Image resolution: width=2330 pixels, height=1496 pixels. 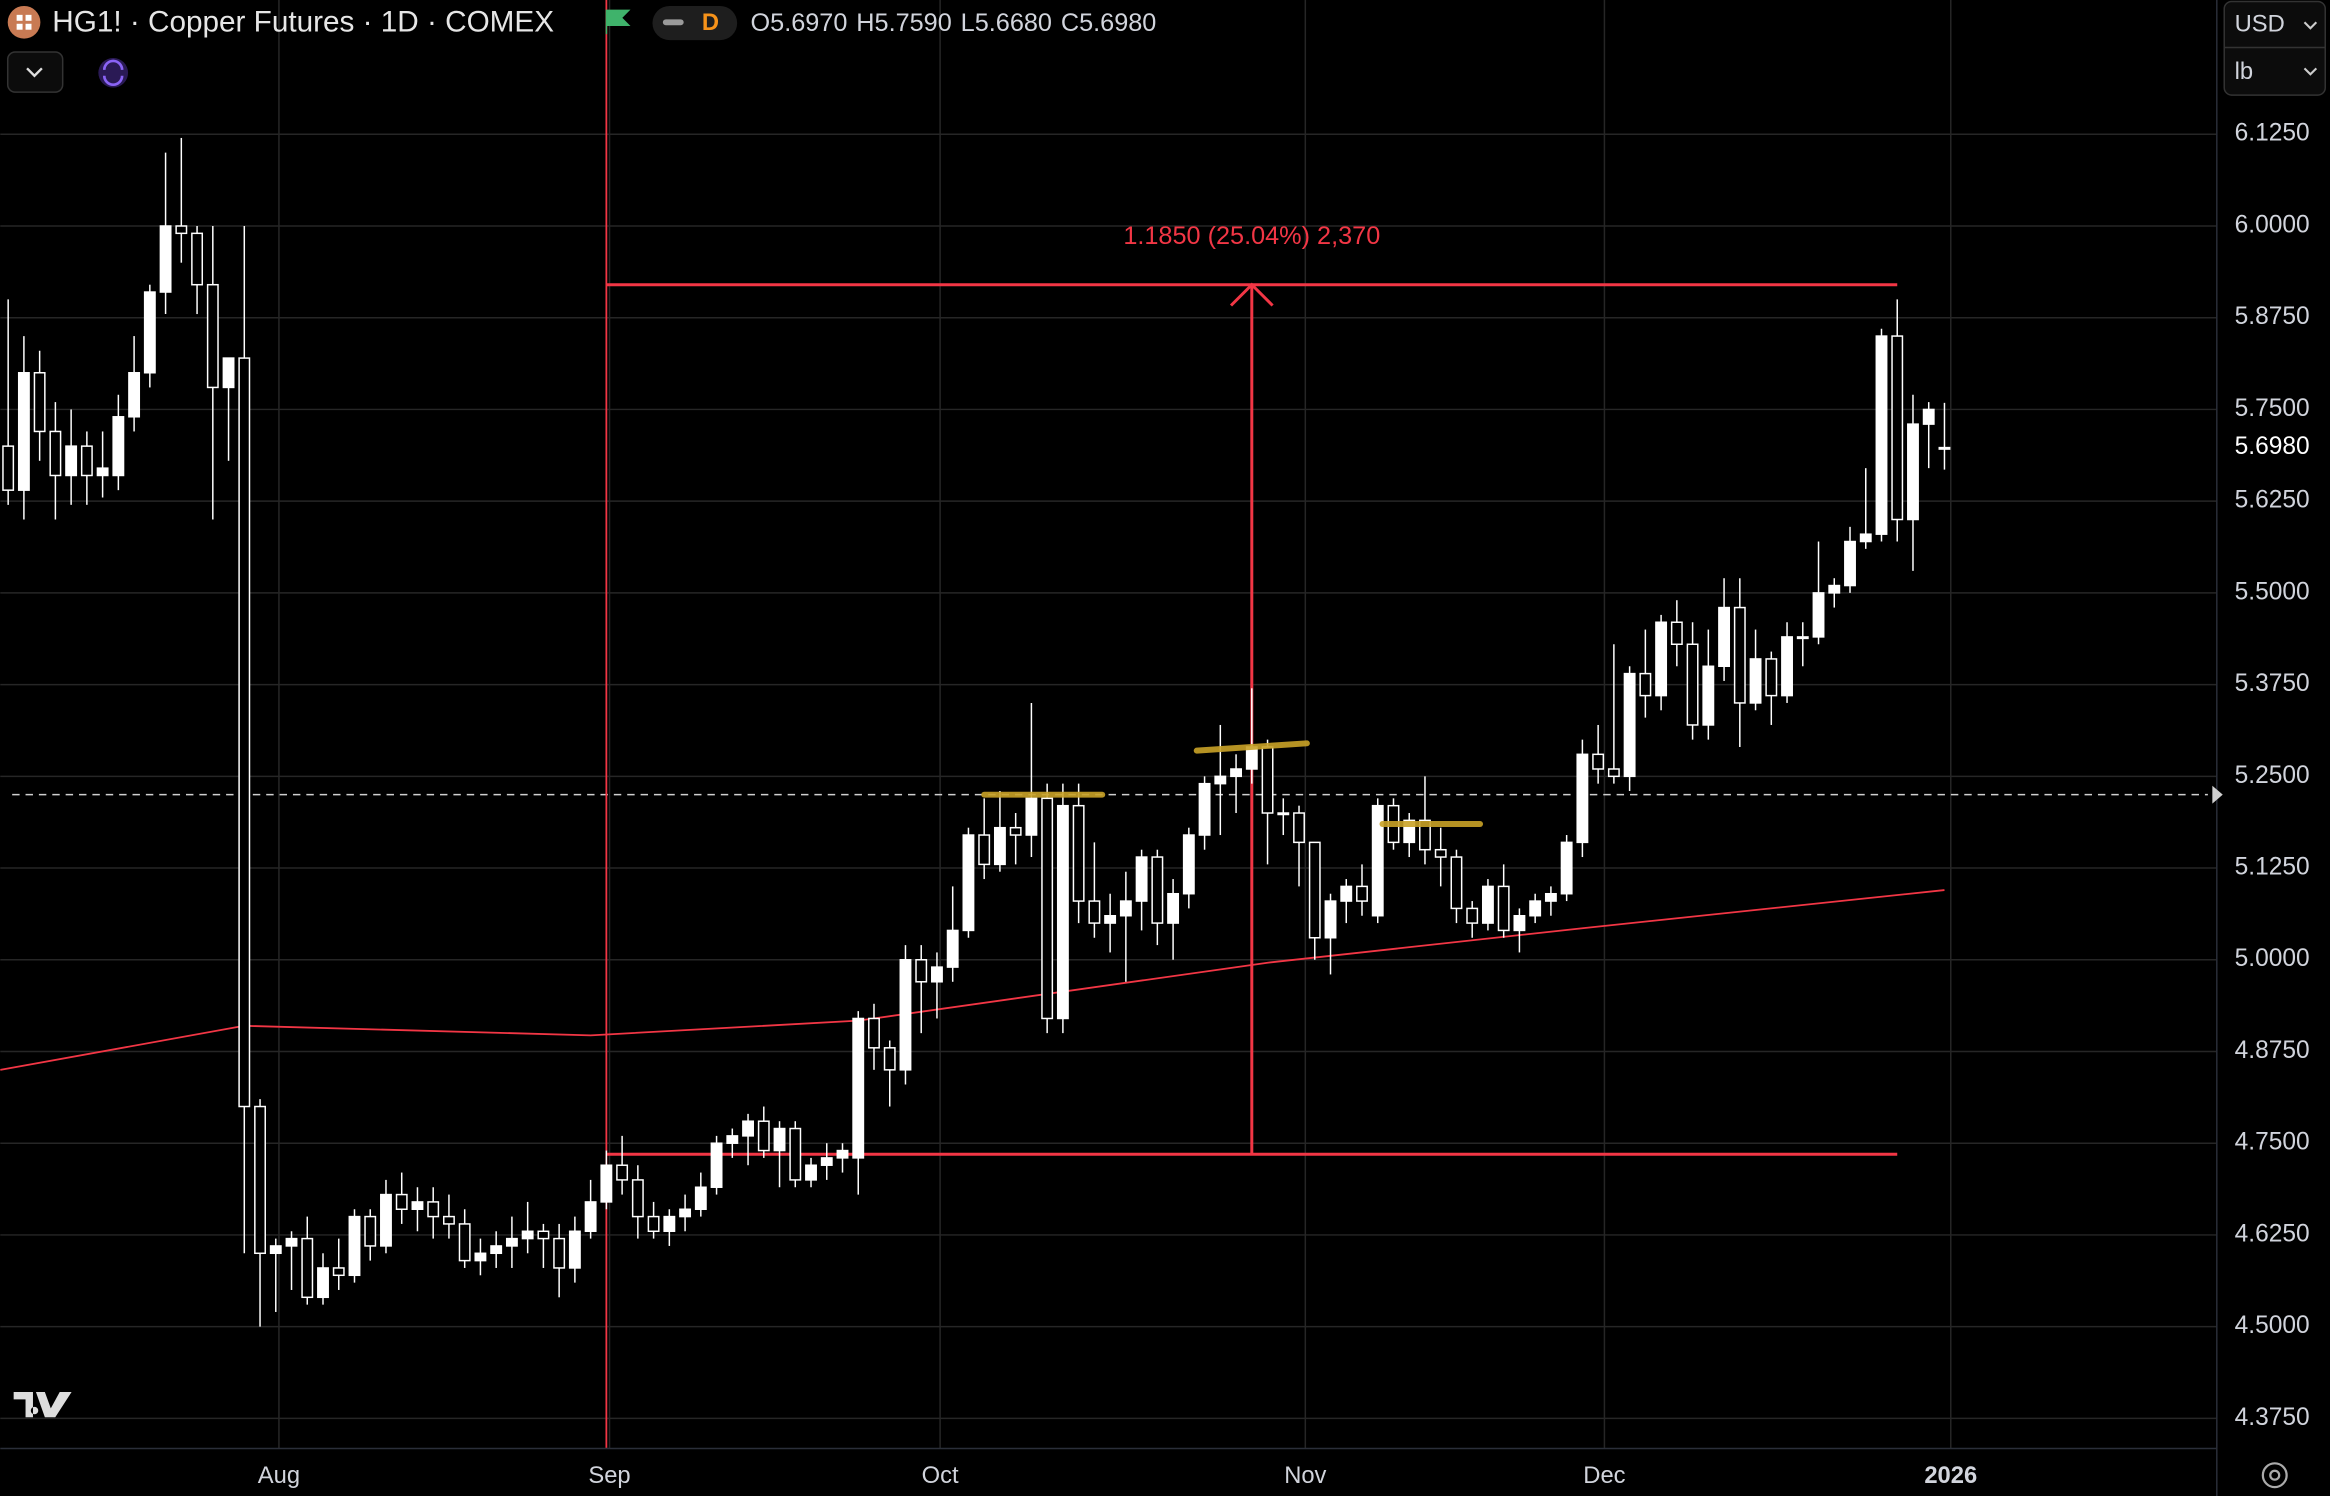 I want to click on level-line, so click(x=1251, y=747).